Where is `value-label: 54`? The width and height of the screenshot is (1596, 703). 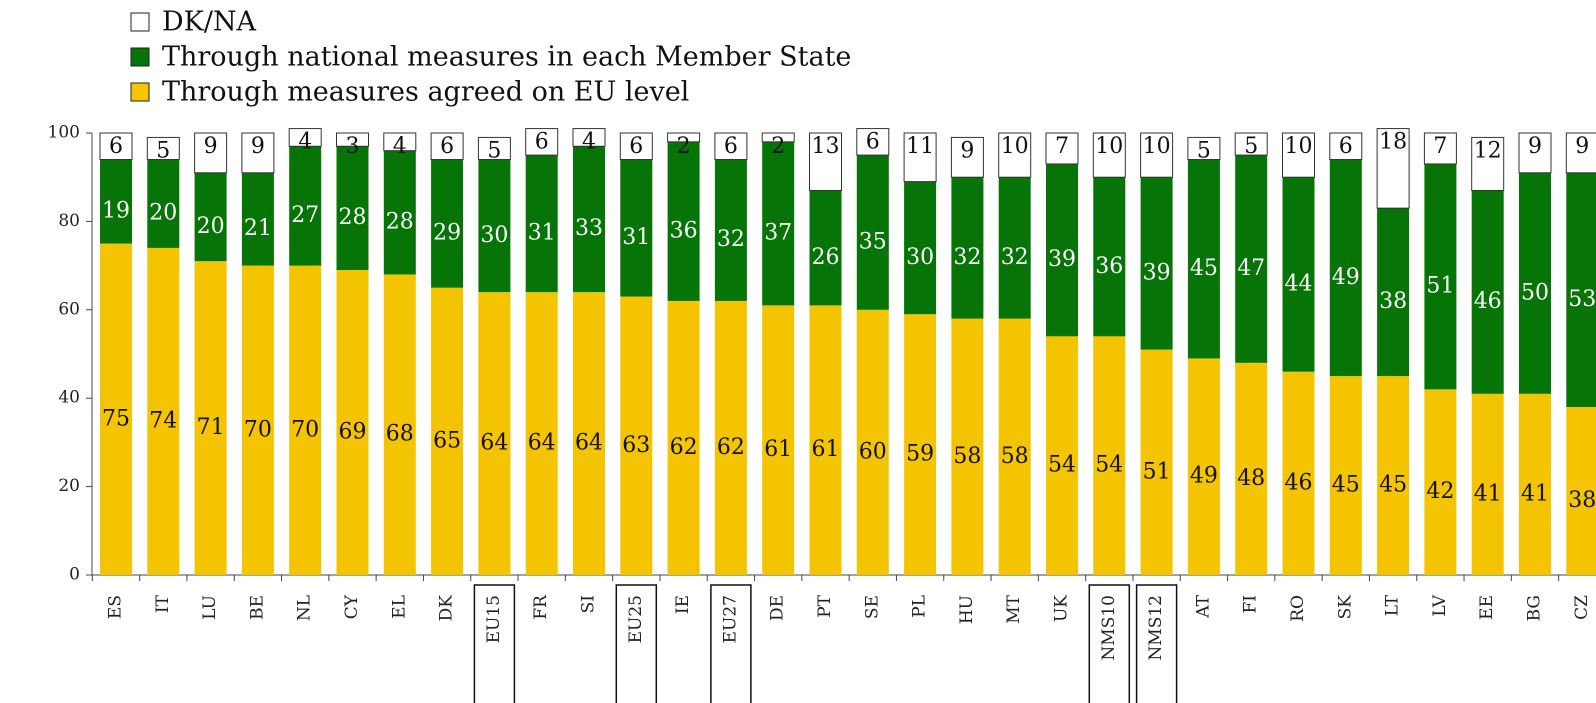
value-label: 54 is located at coordinates (1062, 465).